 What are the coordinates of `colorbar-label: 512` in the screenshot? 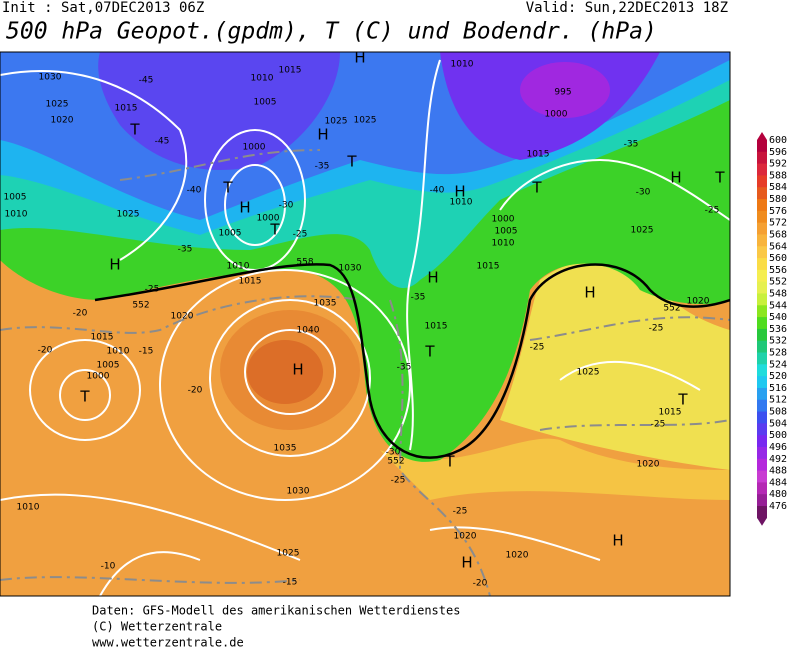 It's located at (778, 400).